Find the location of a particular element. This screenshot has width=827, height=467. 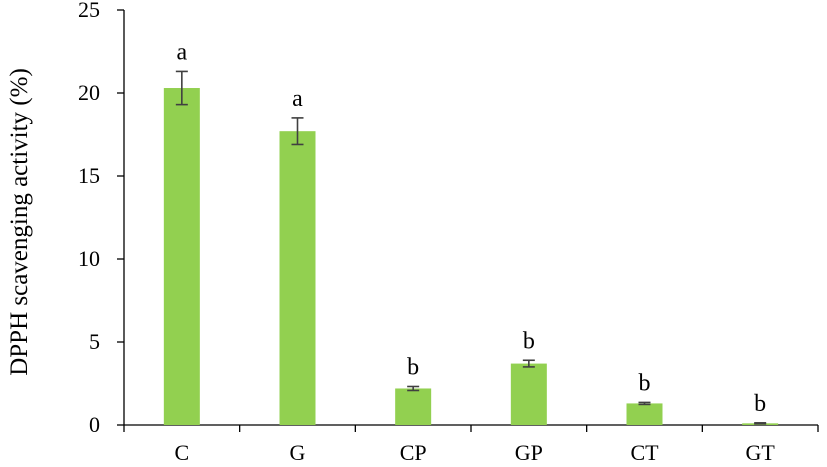

x-tick-label: CT is located at coordinates (644, 452).